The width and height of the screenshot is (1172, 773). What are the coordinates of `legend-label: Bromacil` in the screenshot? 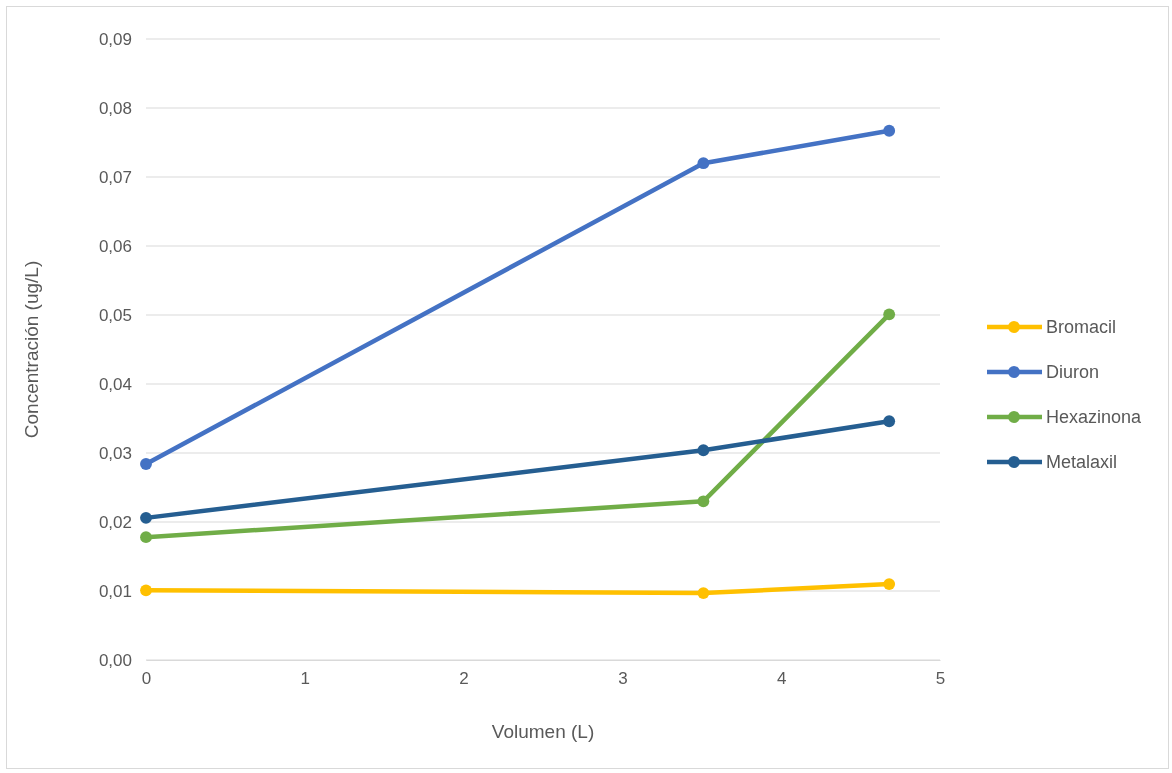 It's located at (1081, 327).